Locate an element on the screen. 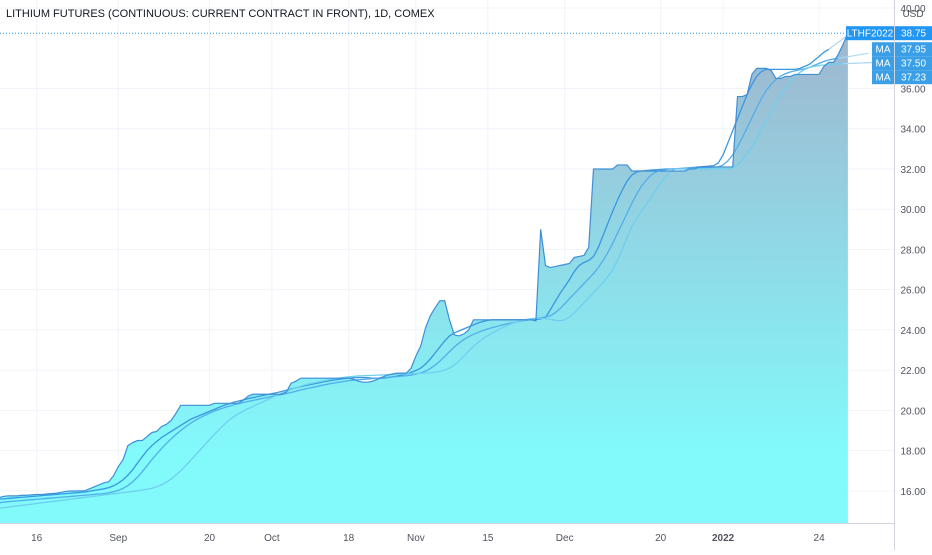  ma-tag-2-value: 37.50 is located at coordinates (913, 64).